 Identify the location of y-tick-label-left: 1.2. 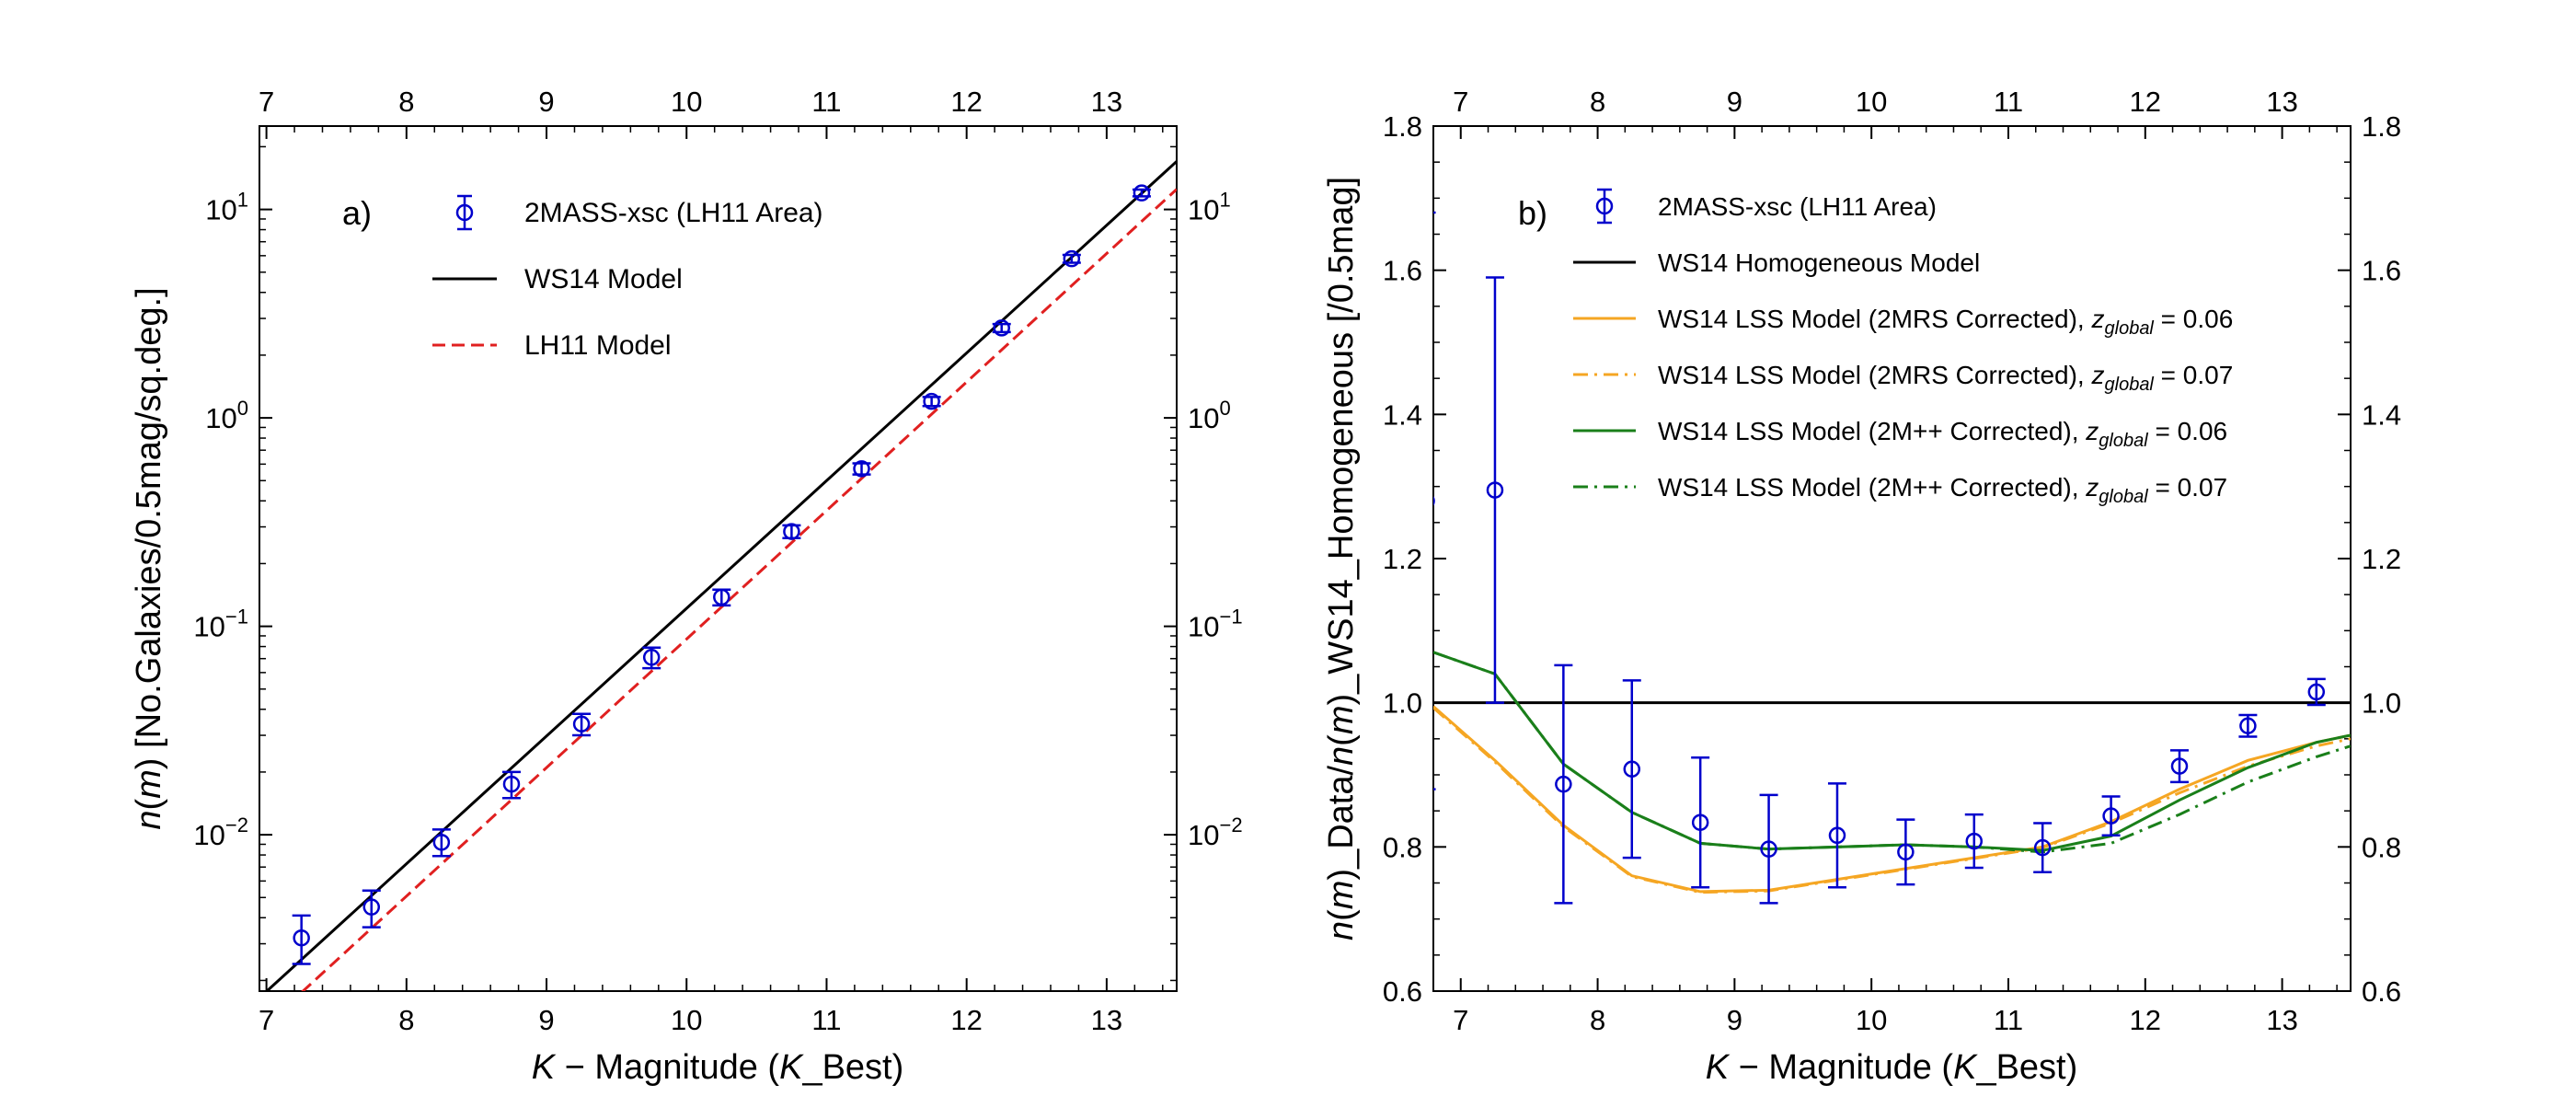
(1402, 559).